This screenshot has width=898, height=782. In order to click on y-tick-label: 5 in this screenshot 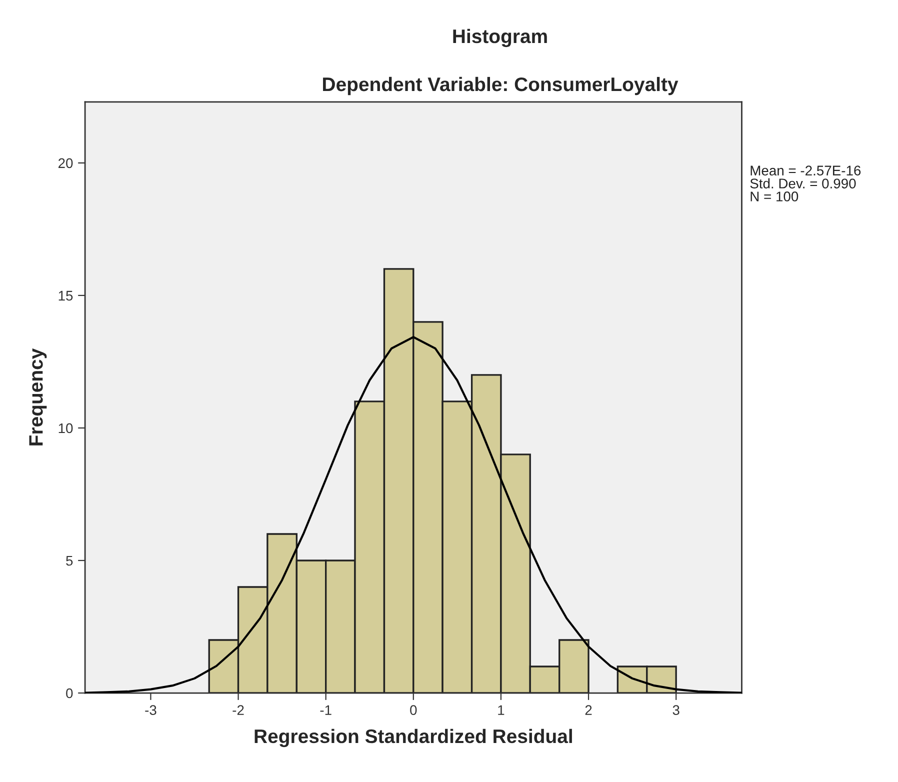, I will do `click(69, 561)`.